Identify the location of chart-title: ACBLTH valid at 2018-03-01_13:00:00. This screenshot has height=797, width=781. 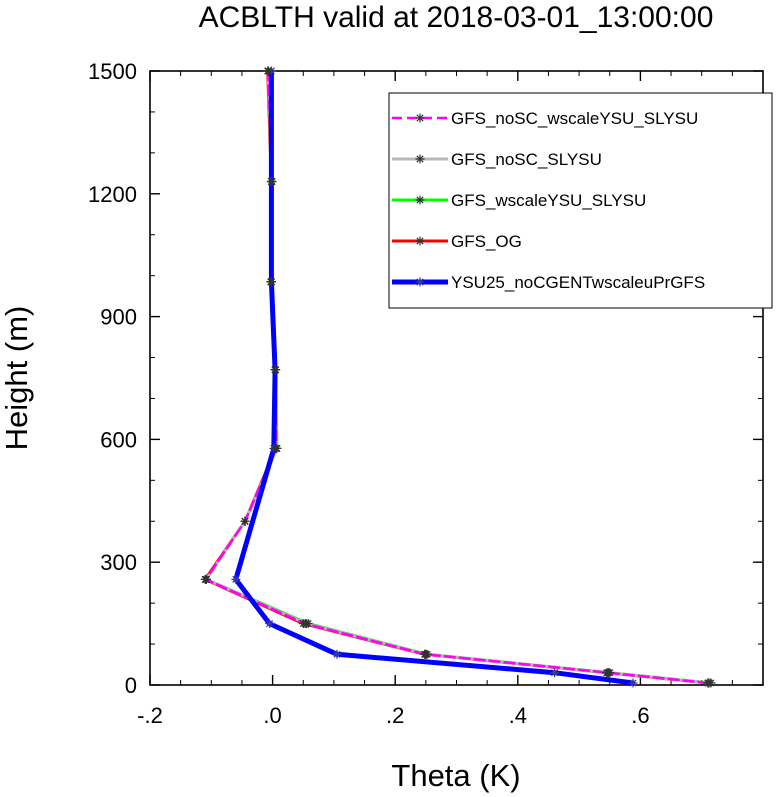
(456, 17).